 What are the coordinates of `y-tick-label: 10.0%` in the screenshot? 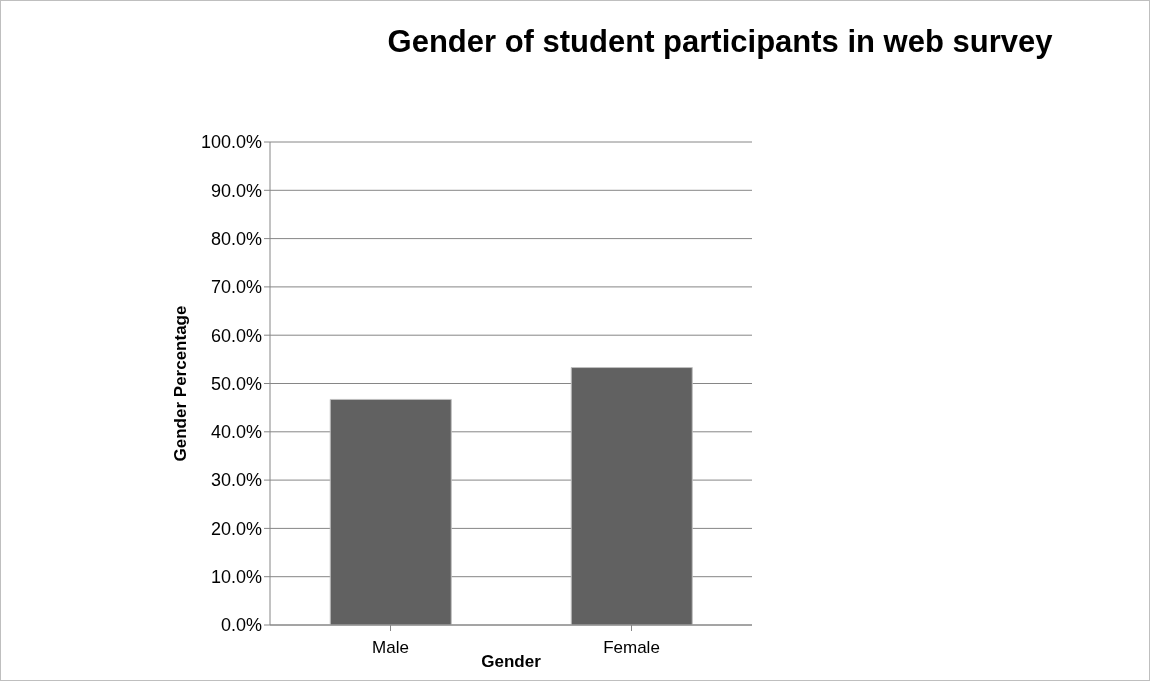 It's located at (236, 577).